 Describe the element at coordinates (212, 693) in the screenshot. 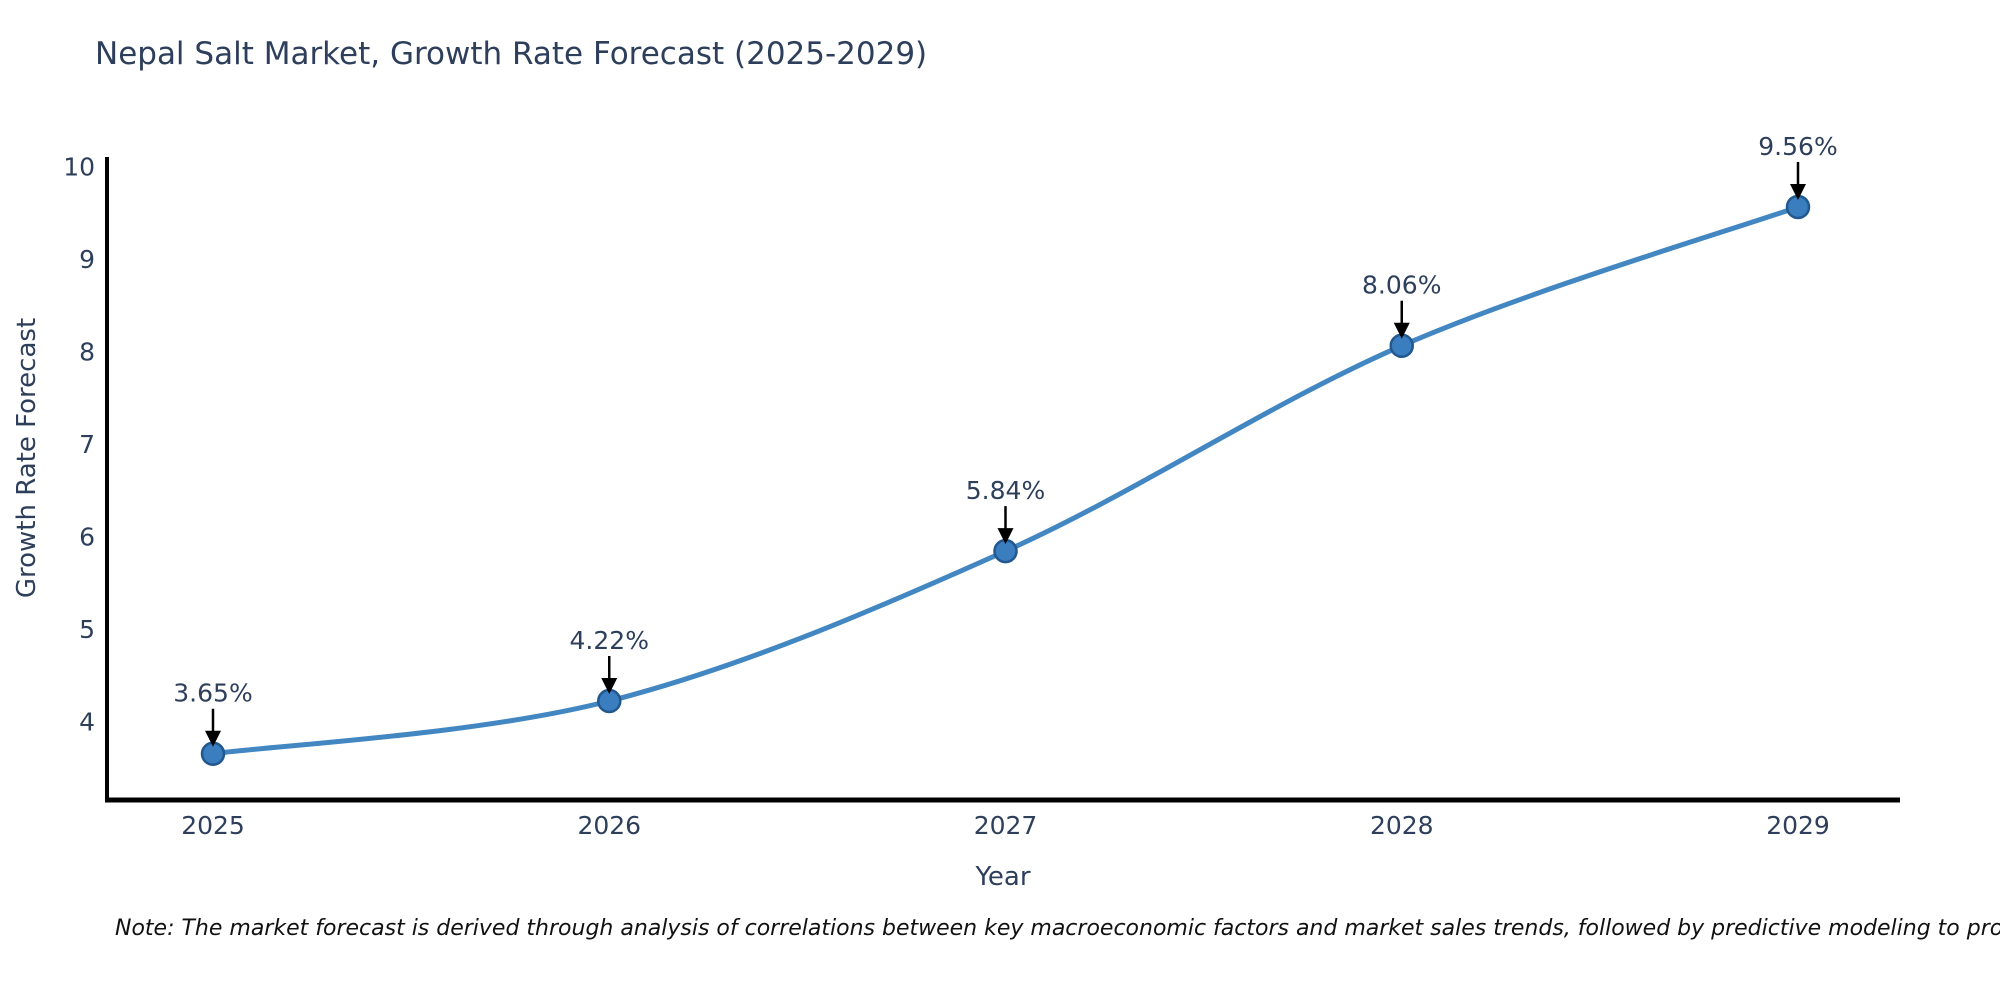

I see `annotation-label: 3.65%` at that location.